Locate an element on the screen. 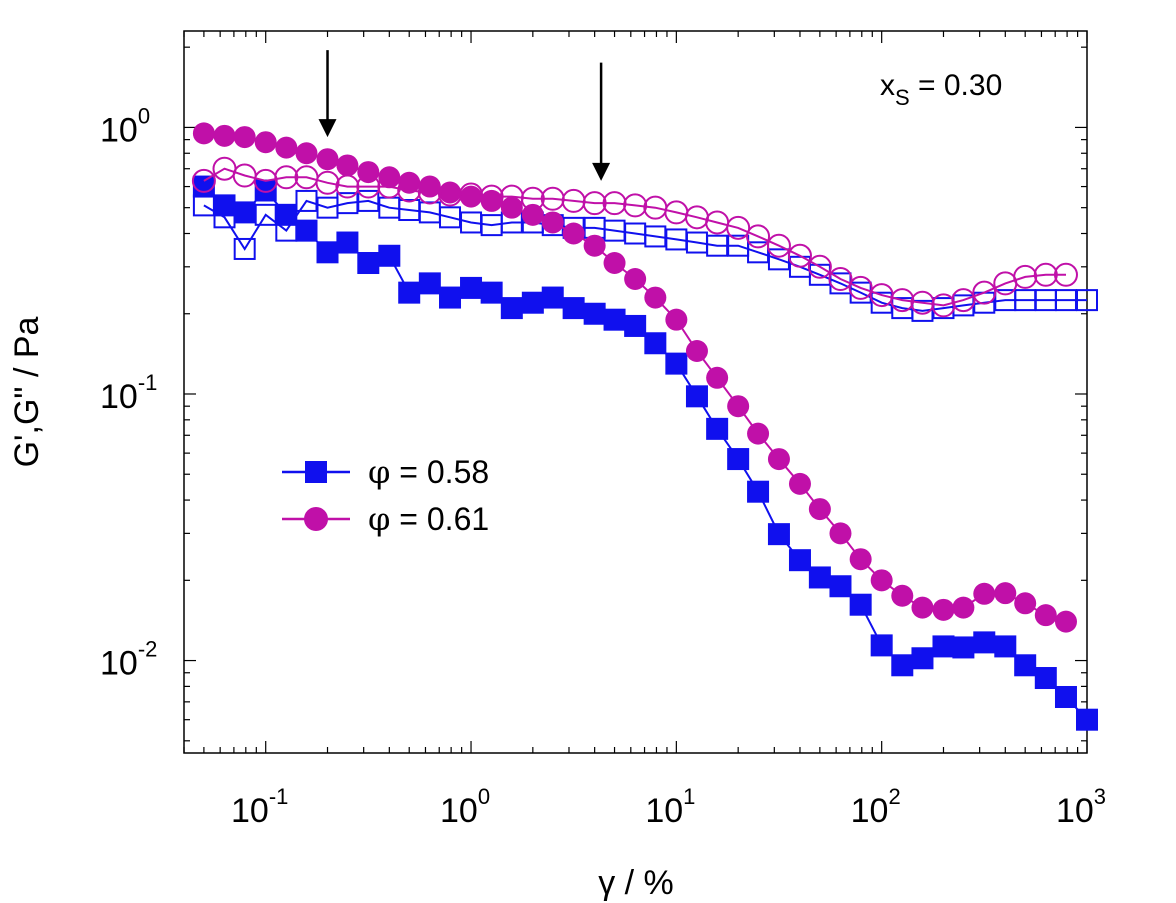 This screenshot has height=903, width=1176. arrows-layer is located at coordinates (464, 115).